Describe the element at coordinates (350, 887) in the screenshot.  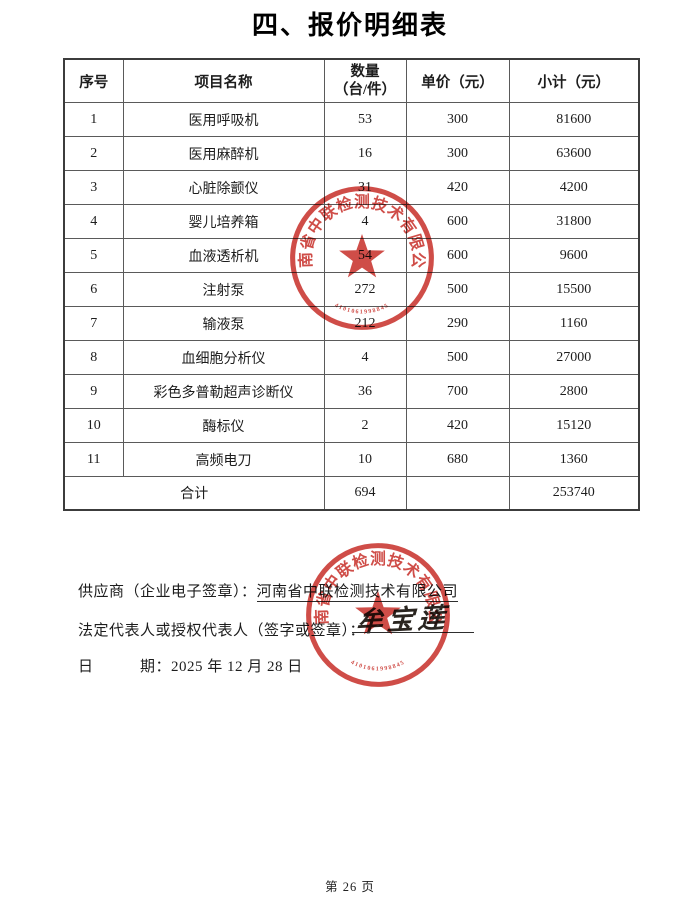
I see `page-number: 第 26 页` at that location.